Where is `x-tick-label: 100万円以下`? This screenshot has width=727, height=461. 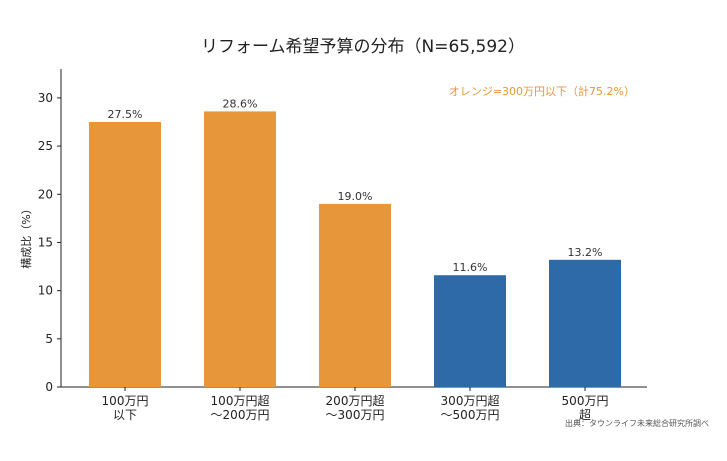 x-tick-label: 100万円以下 is located at coordinates (125, 408).